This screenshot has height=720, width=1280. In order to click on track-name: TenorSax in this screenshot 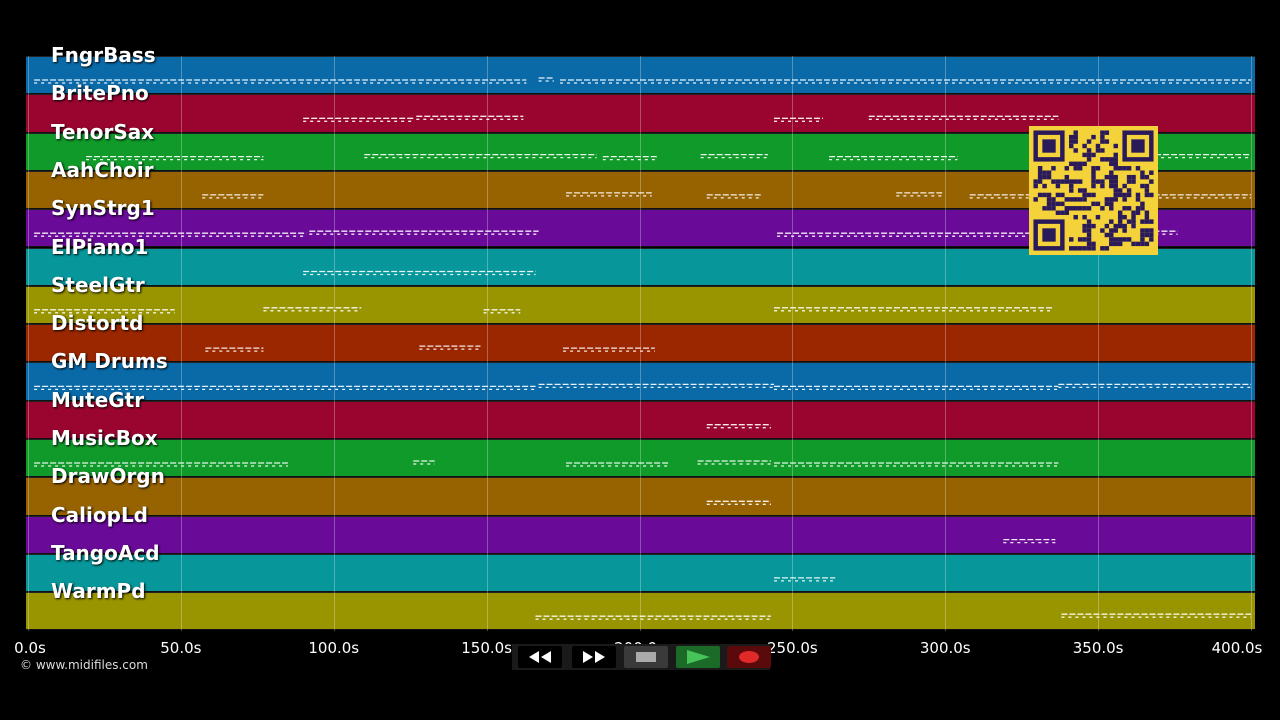, I will do `click(103, 131)`.